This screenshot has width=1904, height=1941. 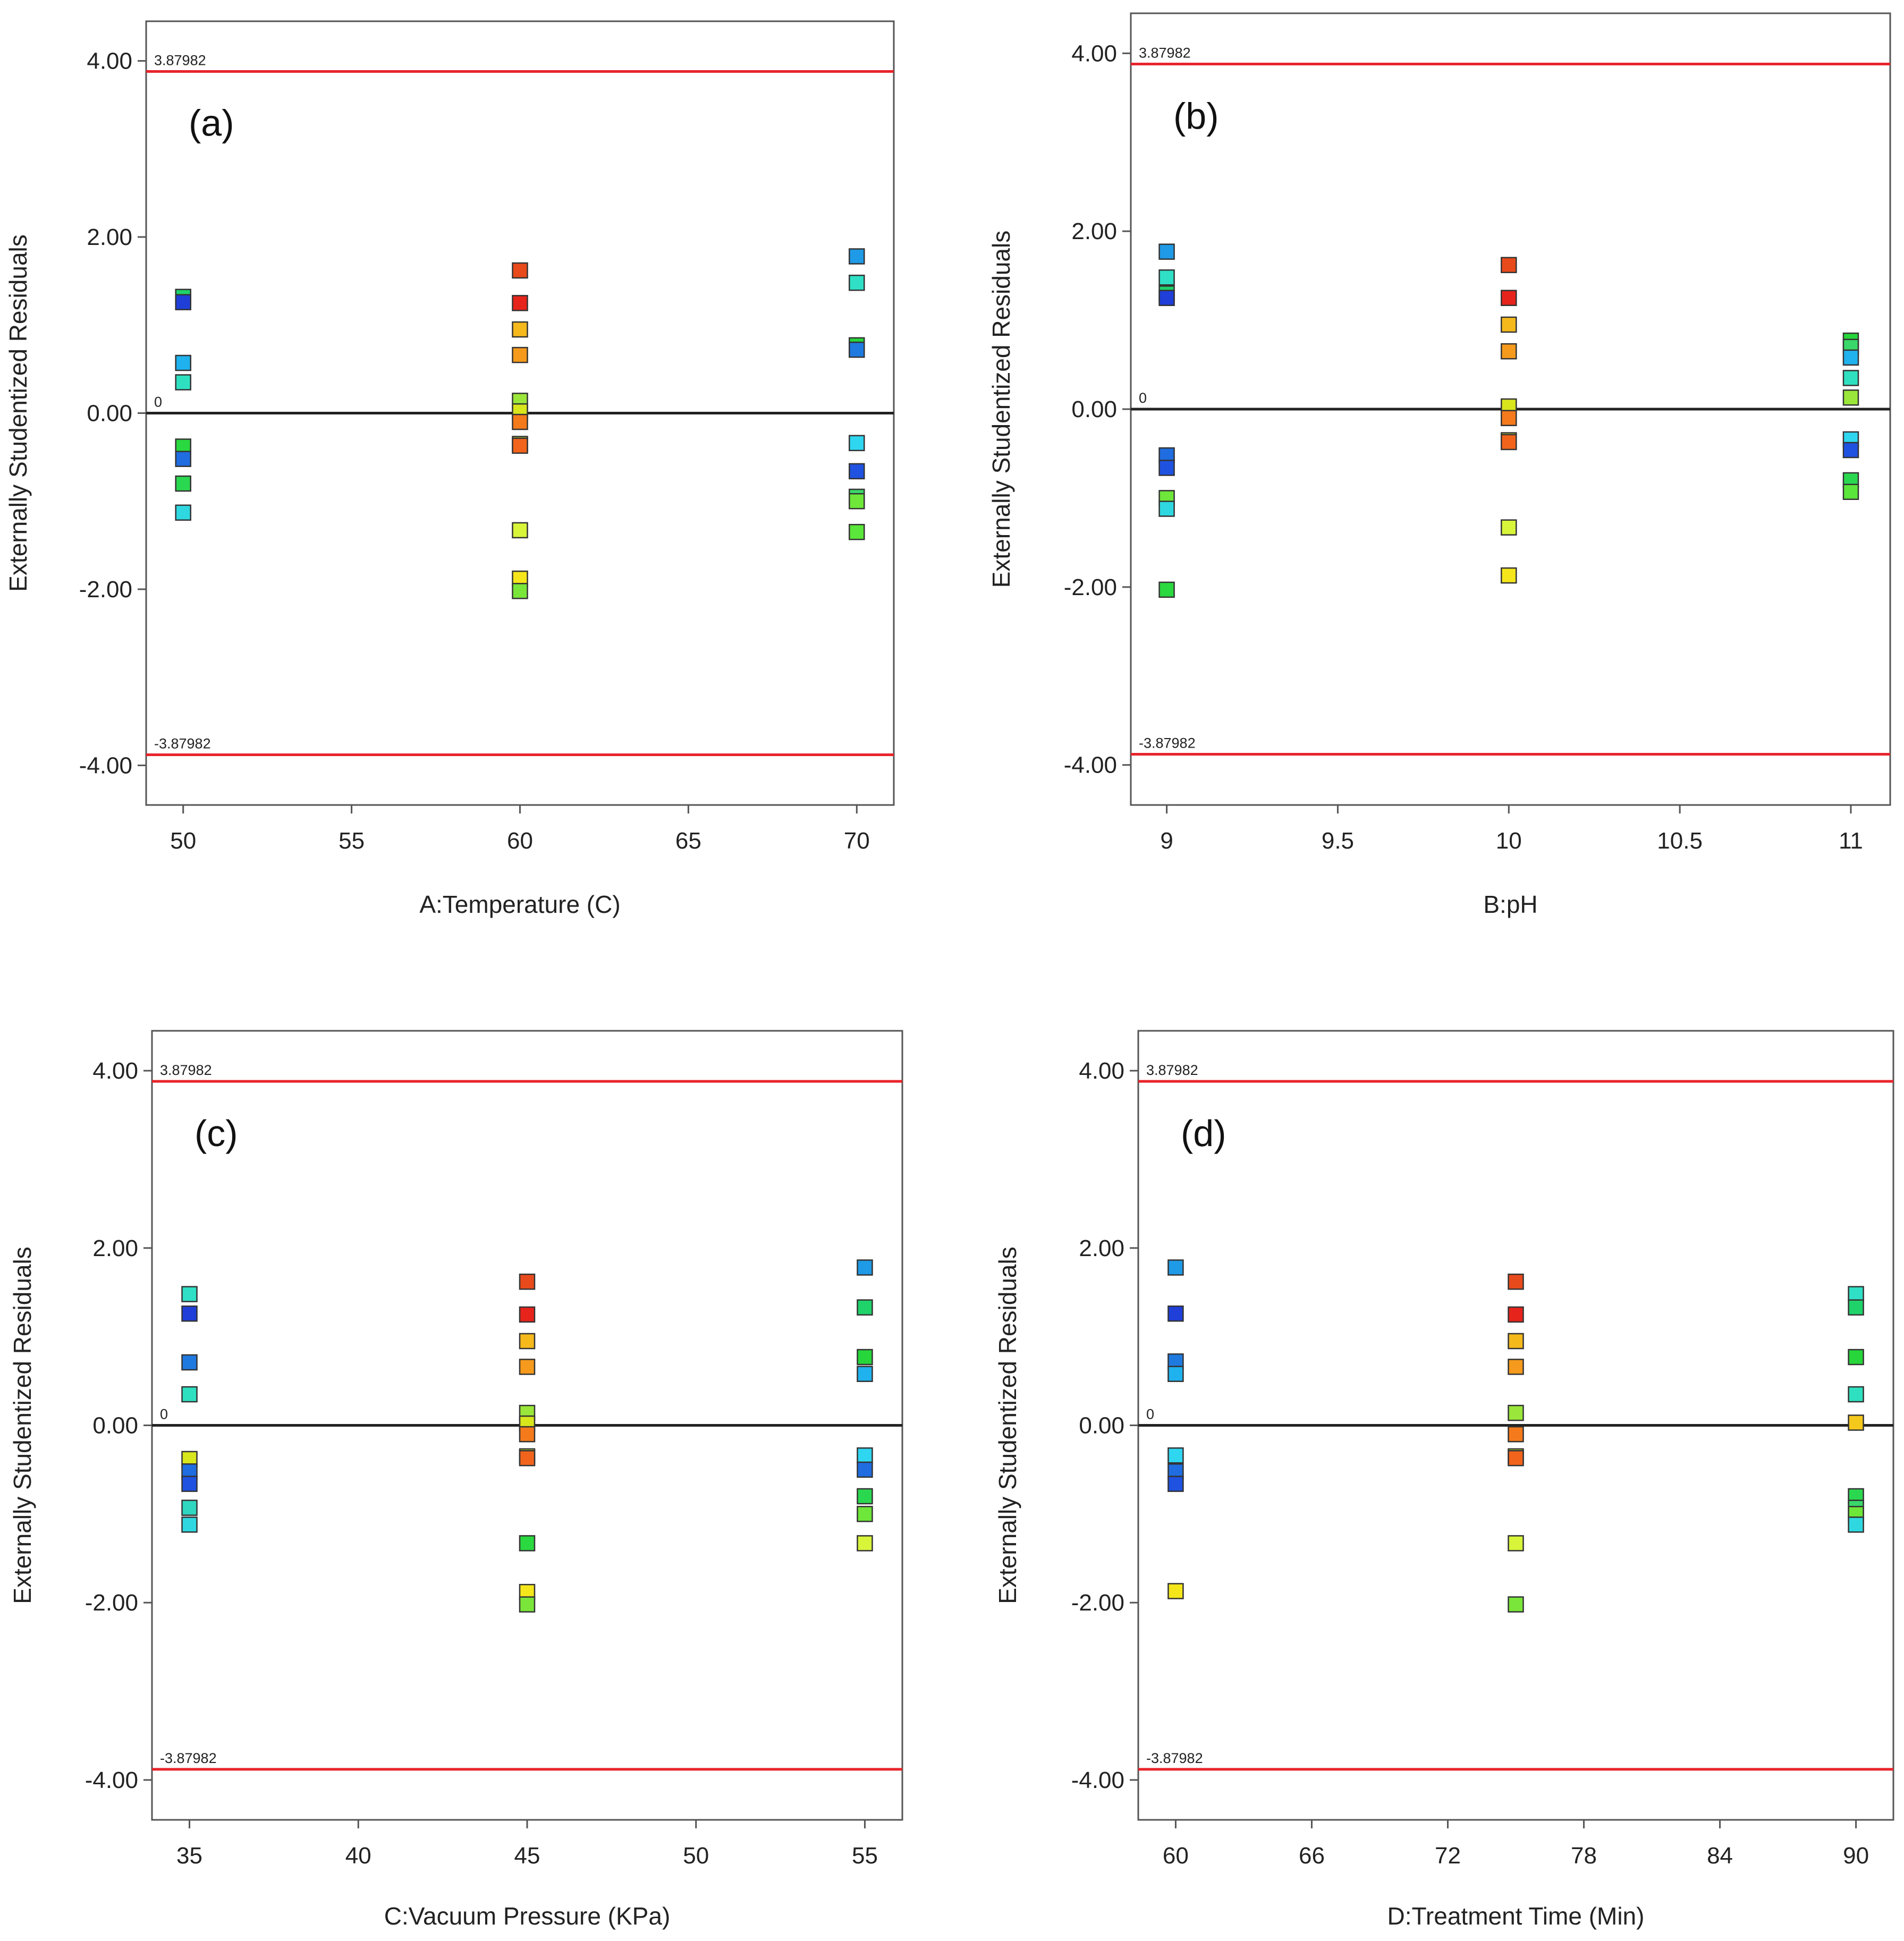 What do you see at coordinates (520, 904) in the screenshot?
I see `x-axis-title: A:Temperature (C)` at bounding box center [520, 904].